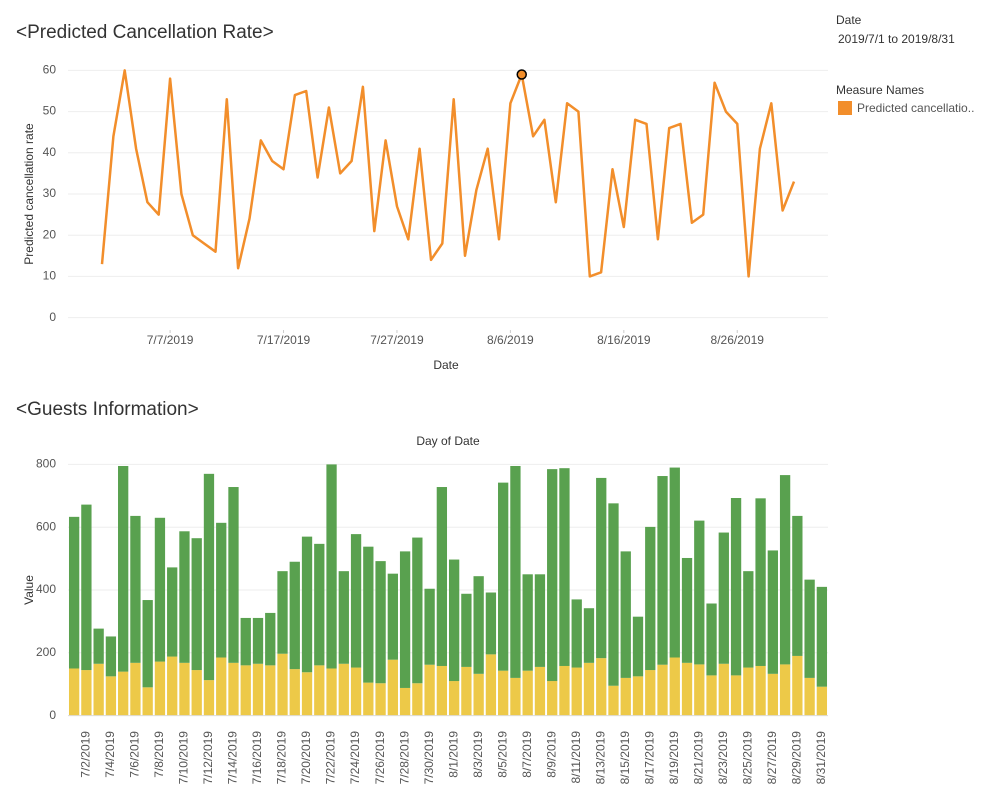  Describe the element at coordinates (50, 111) in the screenshot. I see `y-tick-label: 50` at that location.